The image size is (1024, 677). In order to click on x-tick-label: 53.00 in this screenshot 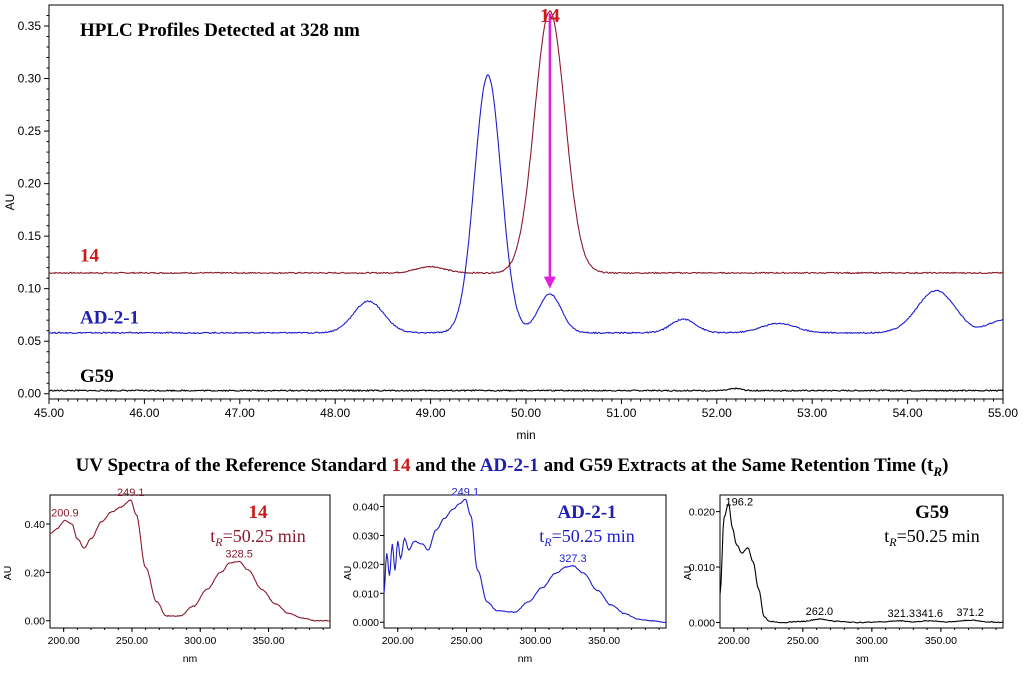, I will do `click(812, 413)`.